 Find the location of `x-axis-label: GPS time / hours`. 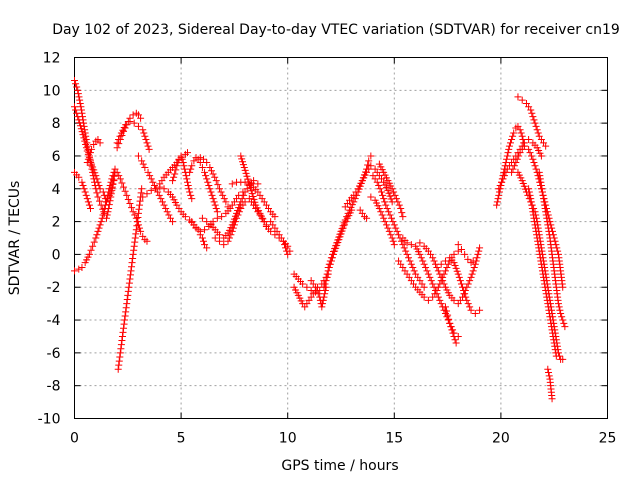

x-axis-label: GPS time / hours is located at coordinates (339, 466).